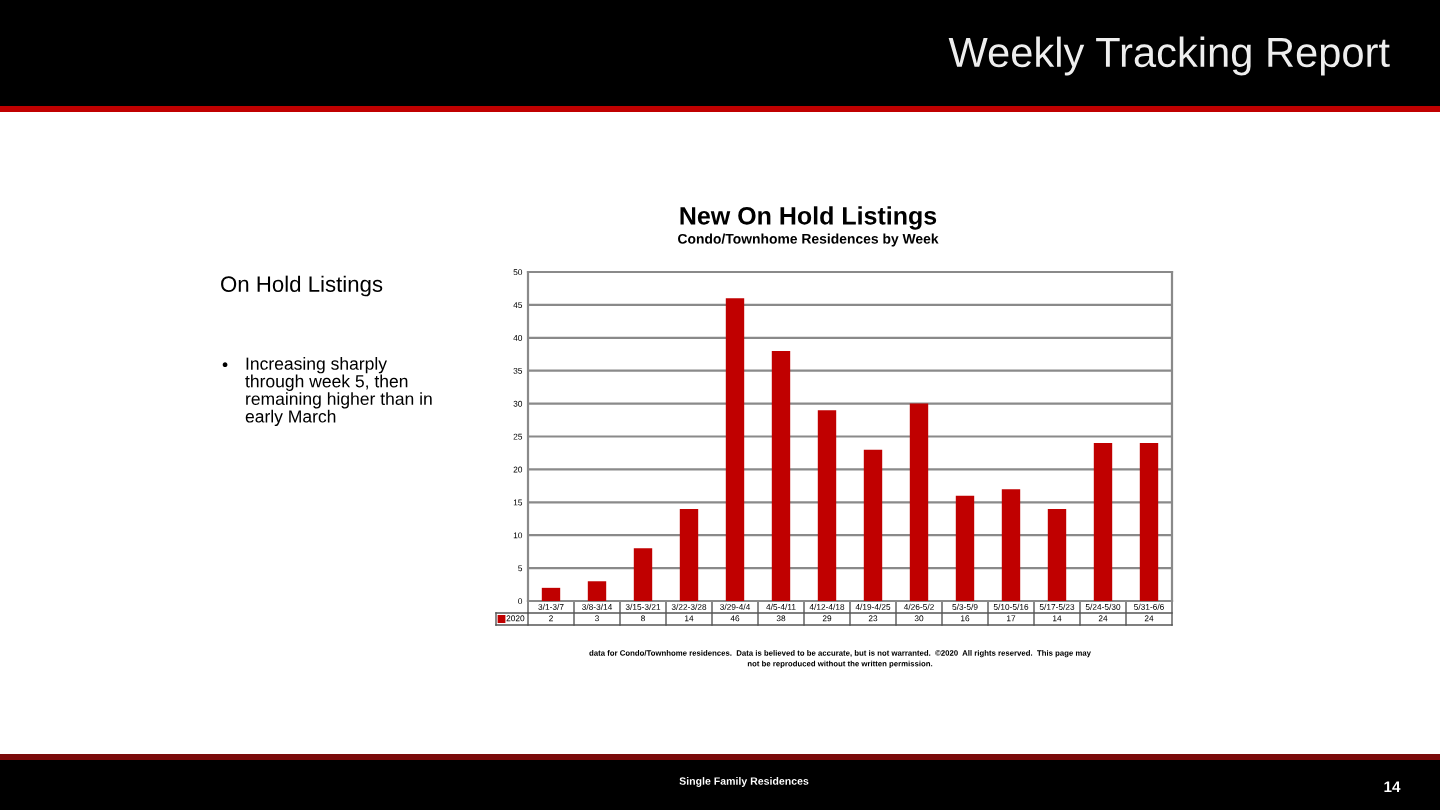 Image resolution: width=1440 pixels, height=810 pixels. Describe the element at coordinates (302, 286) in the screenshot. I see `text: On Hold Listings` at that location.